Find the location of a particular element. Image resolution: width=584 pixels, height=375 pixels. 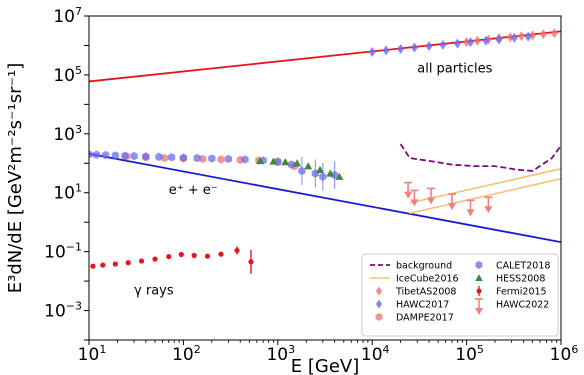

legend-entry: CALET2018 is located at coordinates (512, 266).